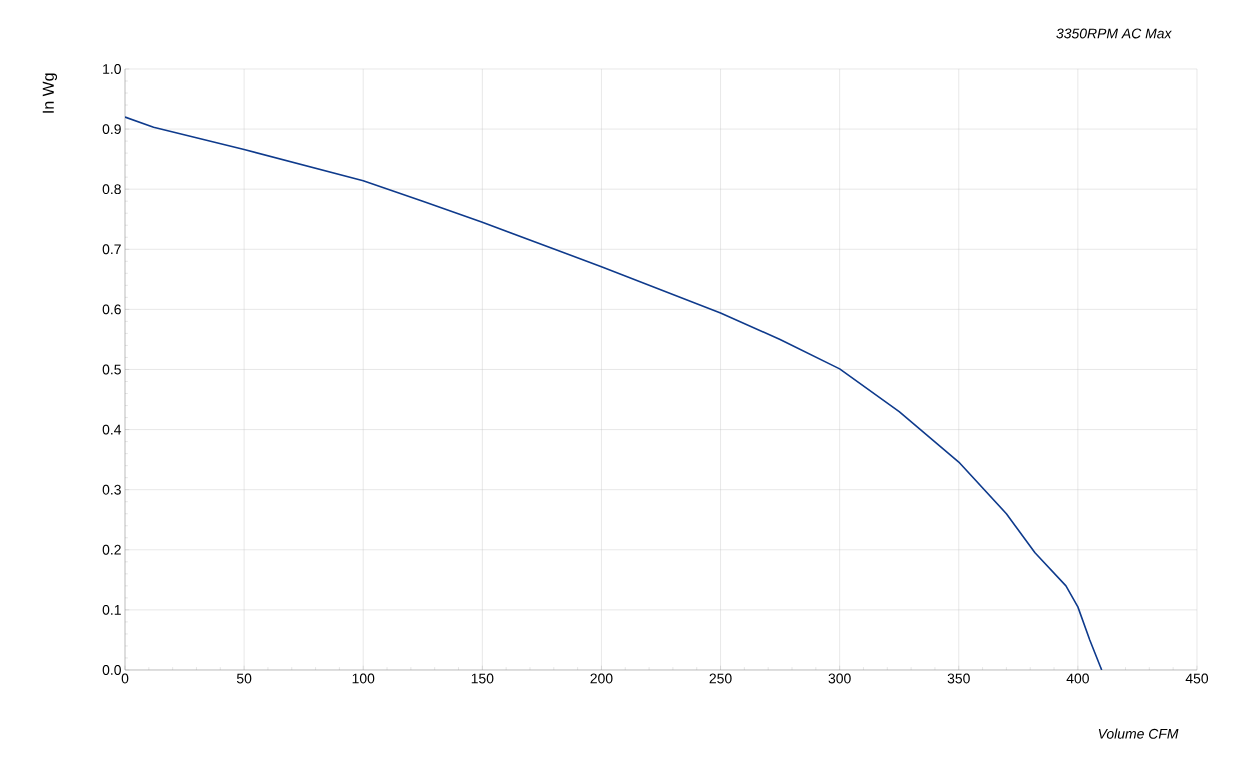  What do you see at coordinates (958, 678) in the screenshot?
I see `x-tick-label: 350` at bounding box center [958, 678].